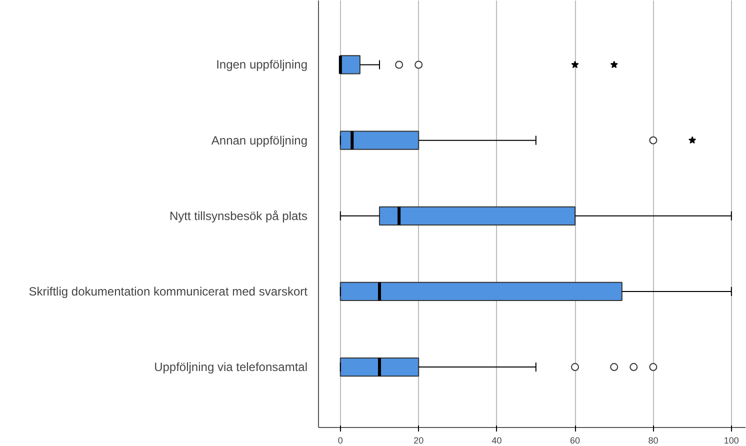  Describe the element at coordinates (731, 441) in the screenshot. I see `x-tick-label: 100` at that location.